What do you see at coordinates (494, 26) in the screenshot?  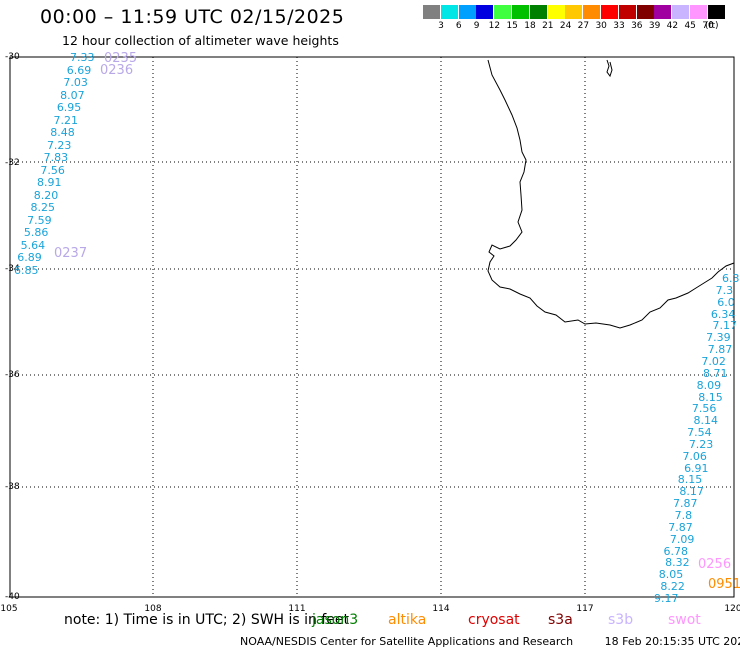 I see `scale-tick-label: 12` at bounding box center [494, 26].